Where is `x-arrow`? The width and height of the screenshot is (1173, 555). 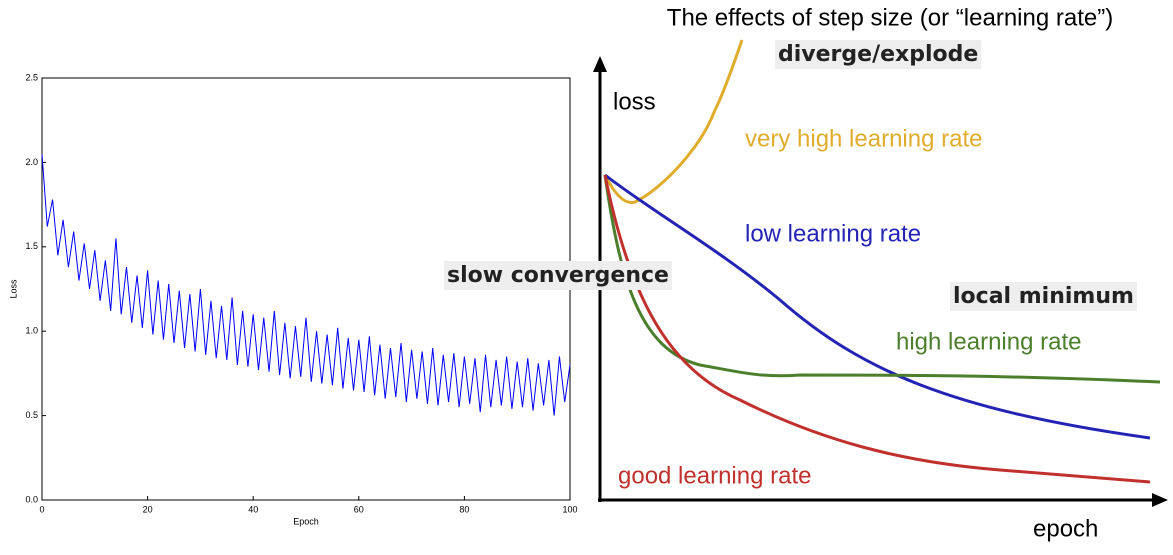 x-arrow is located at coordinates (1160, 500).